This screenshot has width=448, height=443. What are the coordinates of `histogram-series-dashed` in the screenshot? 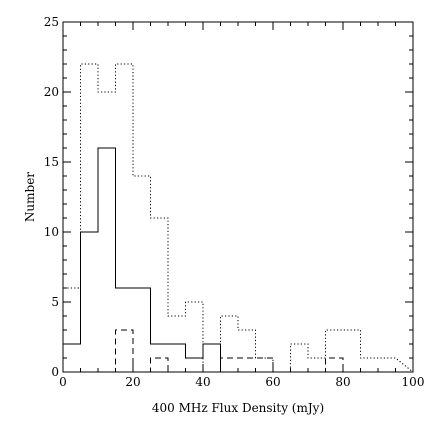 It's located at (238, 351).